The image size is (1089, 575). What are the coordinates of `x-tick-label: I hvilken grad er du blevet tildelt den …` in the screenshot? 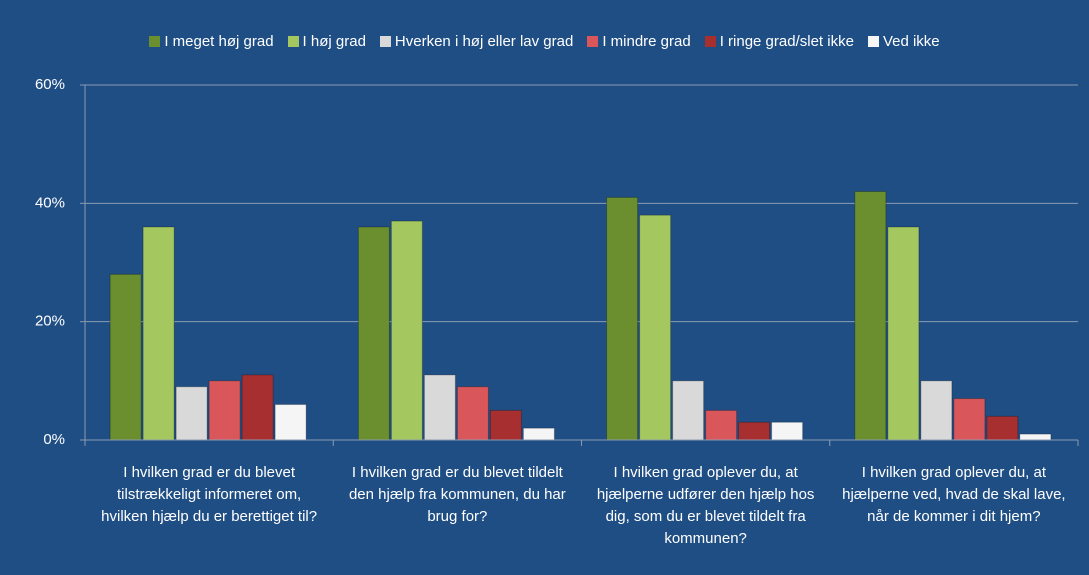 It's located at (457, 494).